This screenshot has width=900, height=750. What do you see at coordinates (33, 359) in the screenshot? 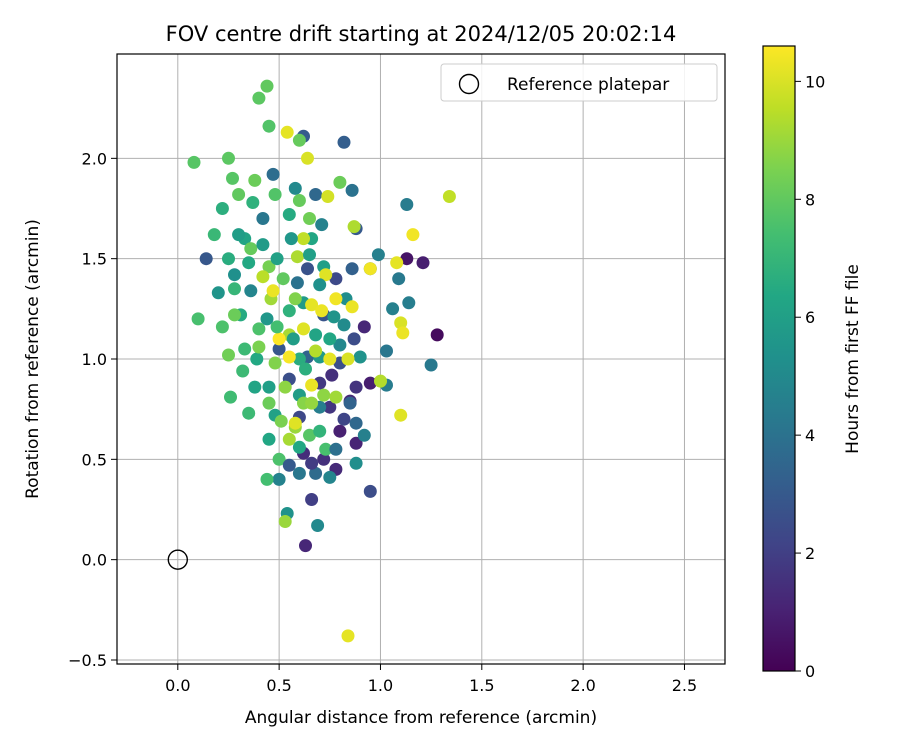
I see `y-axis-label: Rotation from reference (arcmin)` at bounding box center [33, 359].